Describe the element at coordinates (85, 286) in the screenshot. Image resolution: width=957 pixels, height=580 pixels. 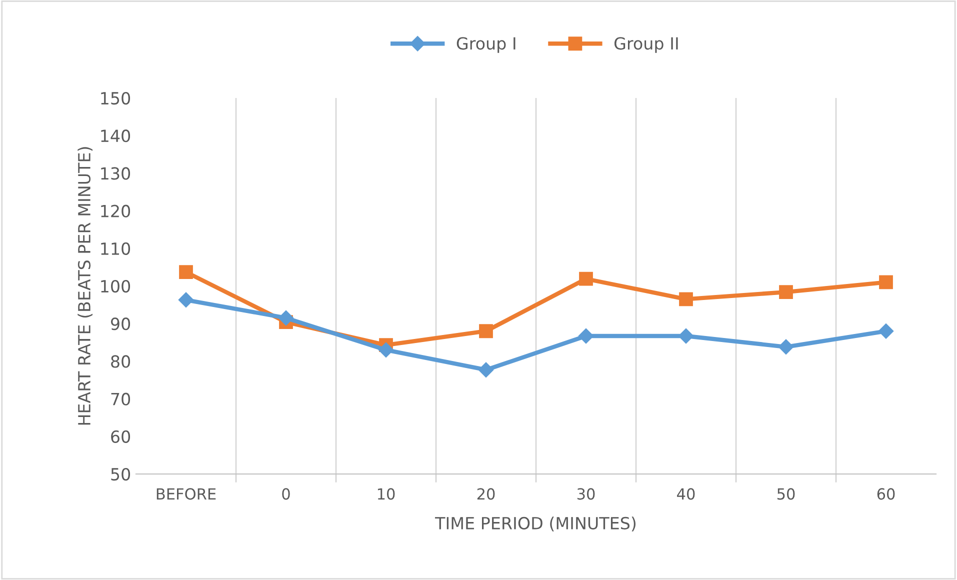
I see `y-axis-title: HEART RATE (BEATS PER MINUTE)` at that location.